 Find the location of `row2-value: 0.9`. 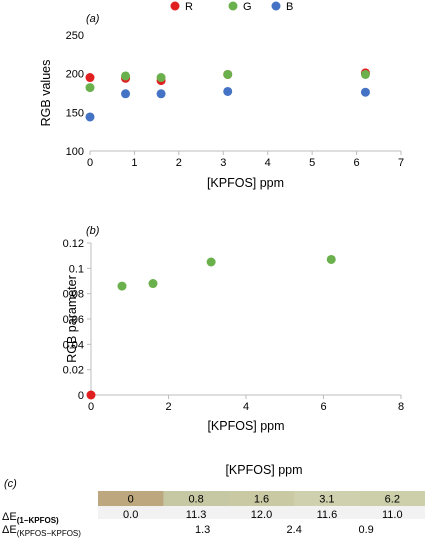

row2-value: 0.9 is located at coordinates (365, 530).